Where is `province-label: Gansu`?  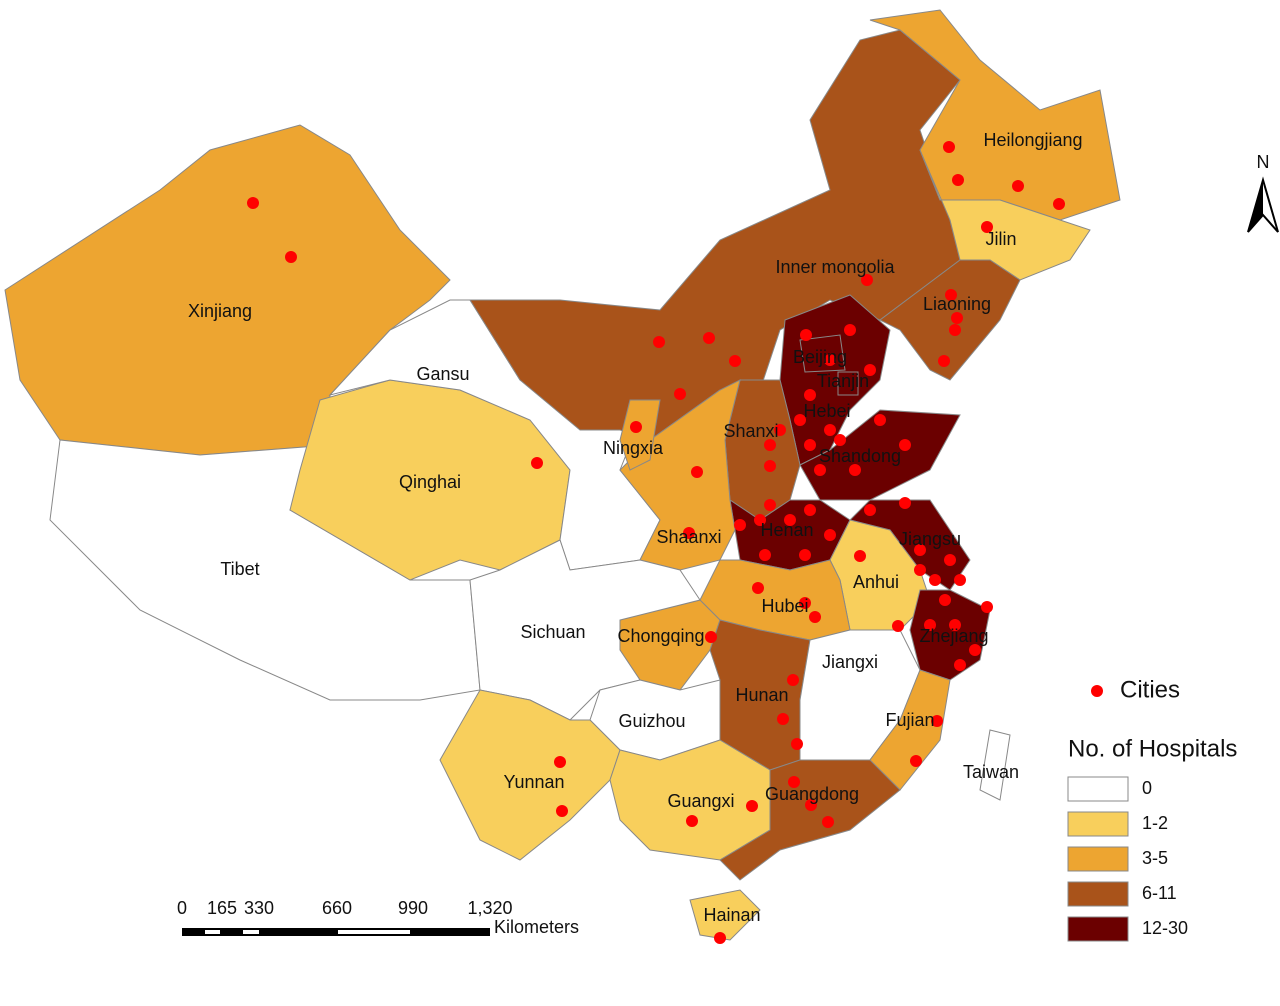
province-label: Gansu is located at coordinates (442, 374).